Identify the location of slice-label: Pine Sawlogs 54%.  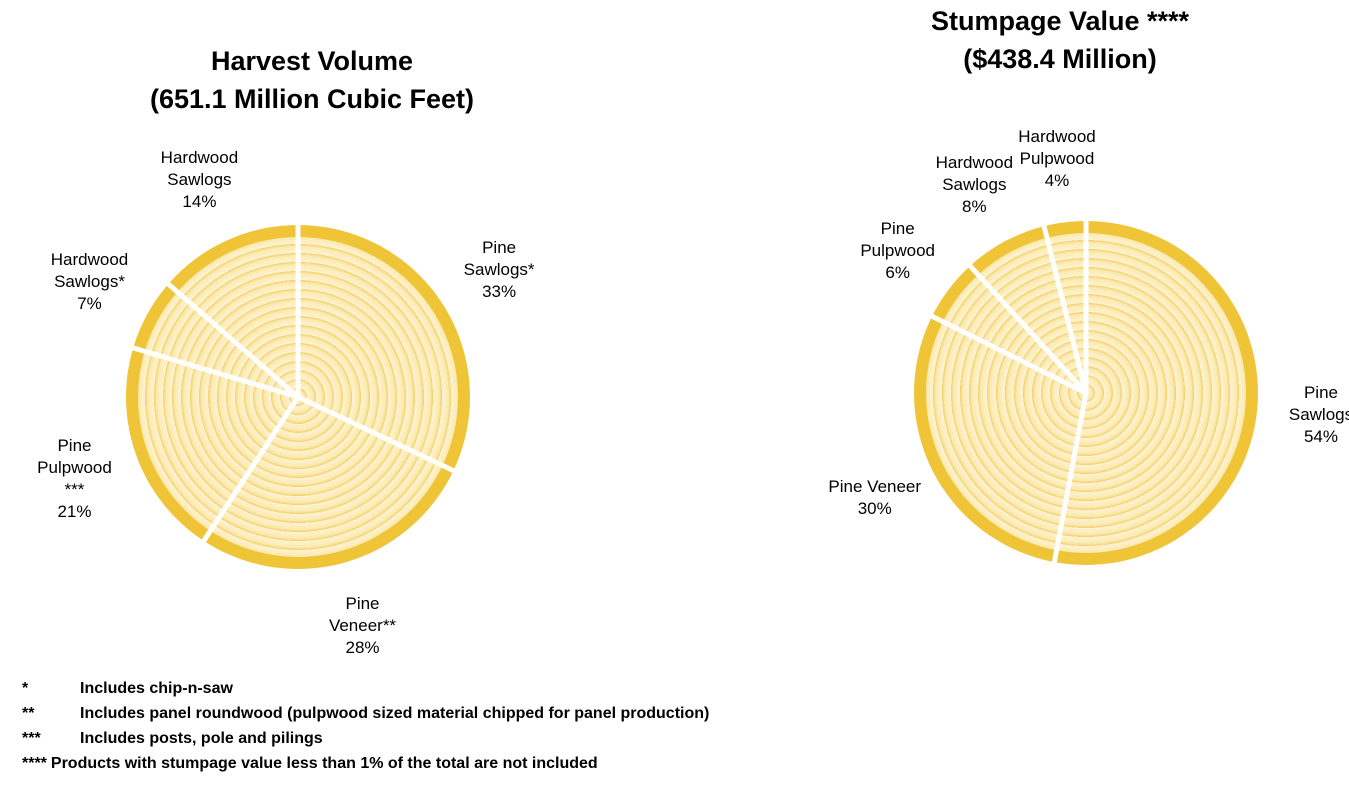
(1319, 415).